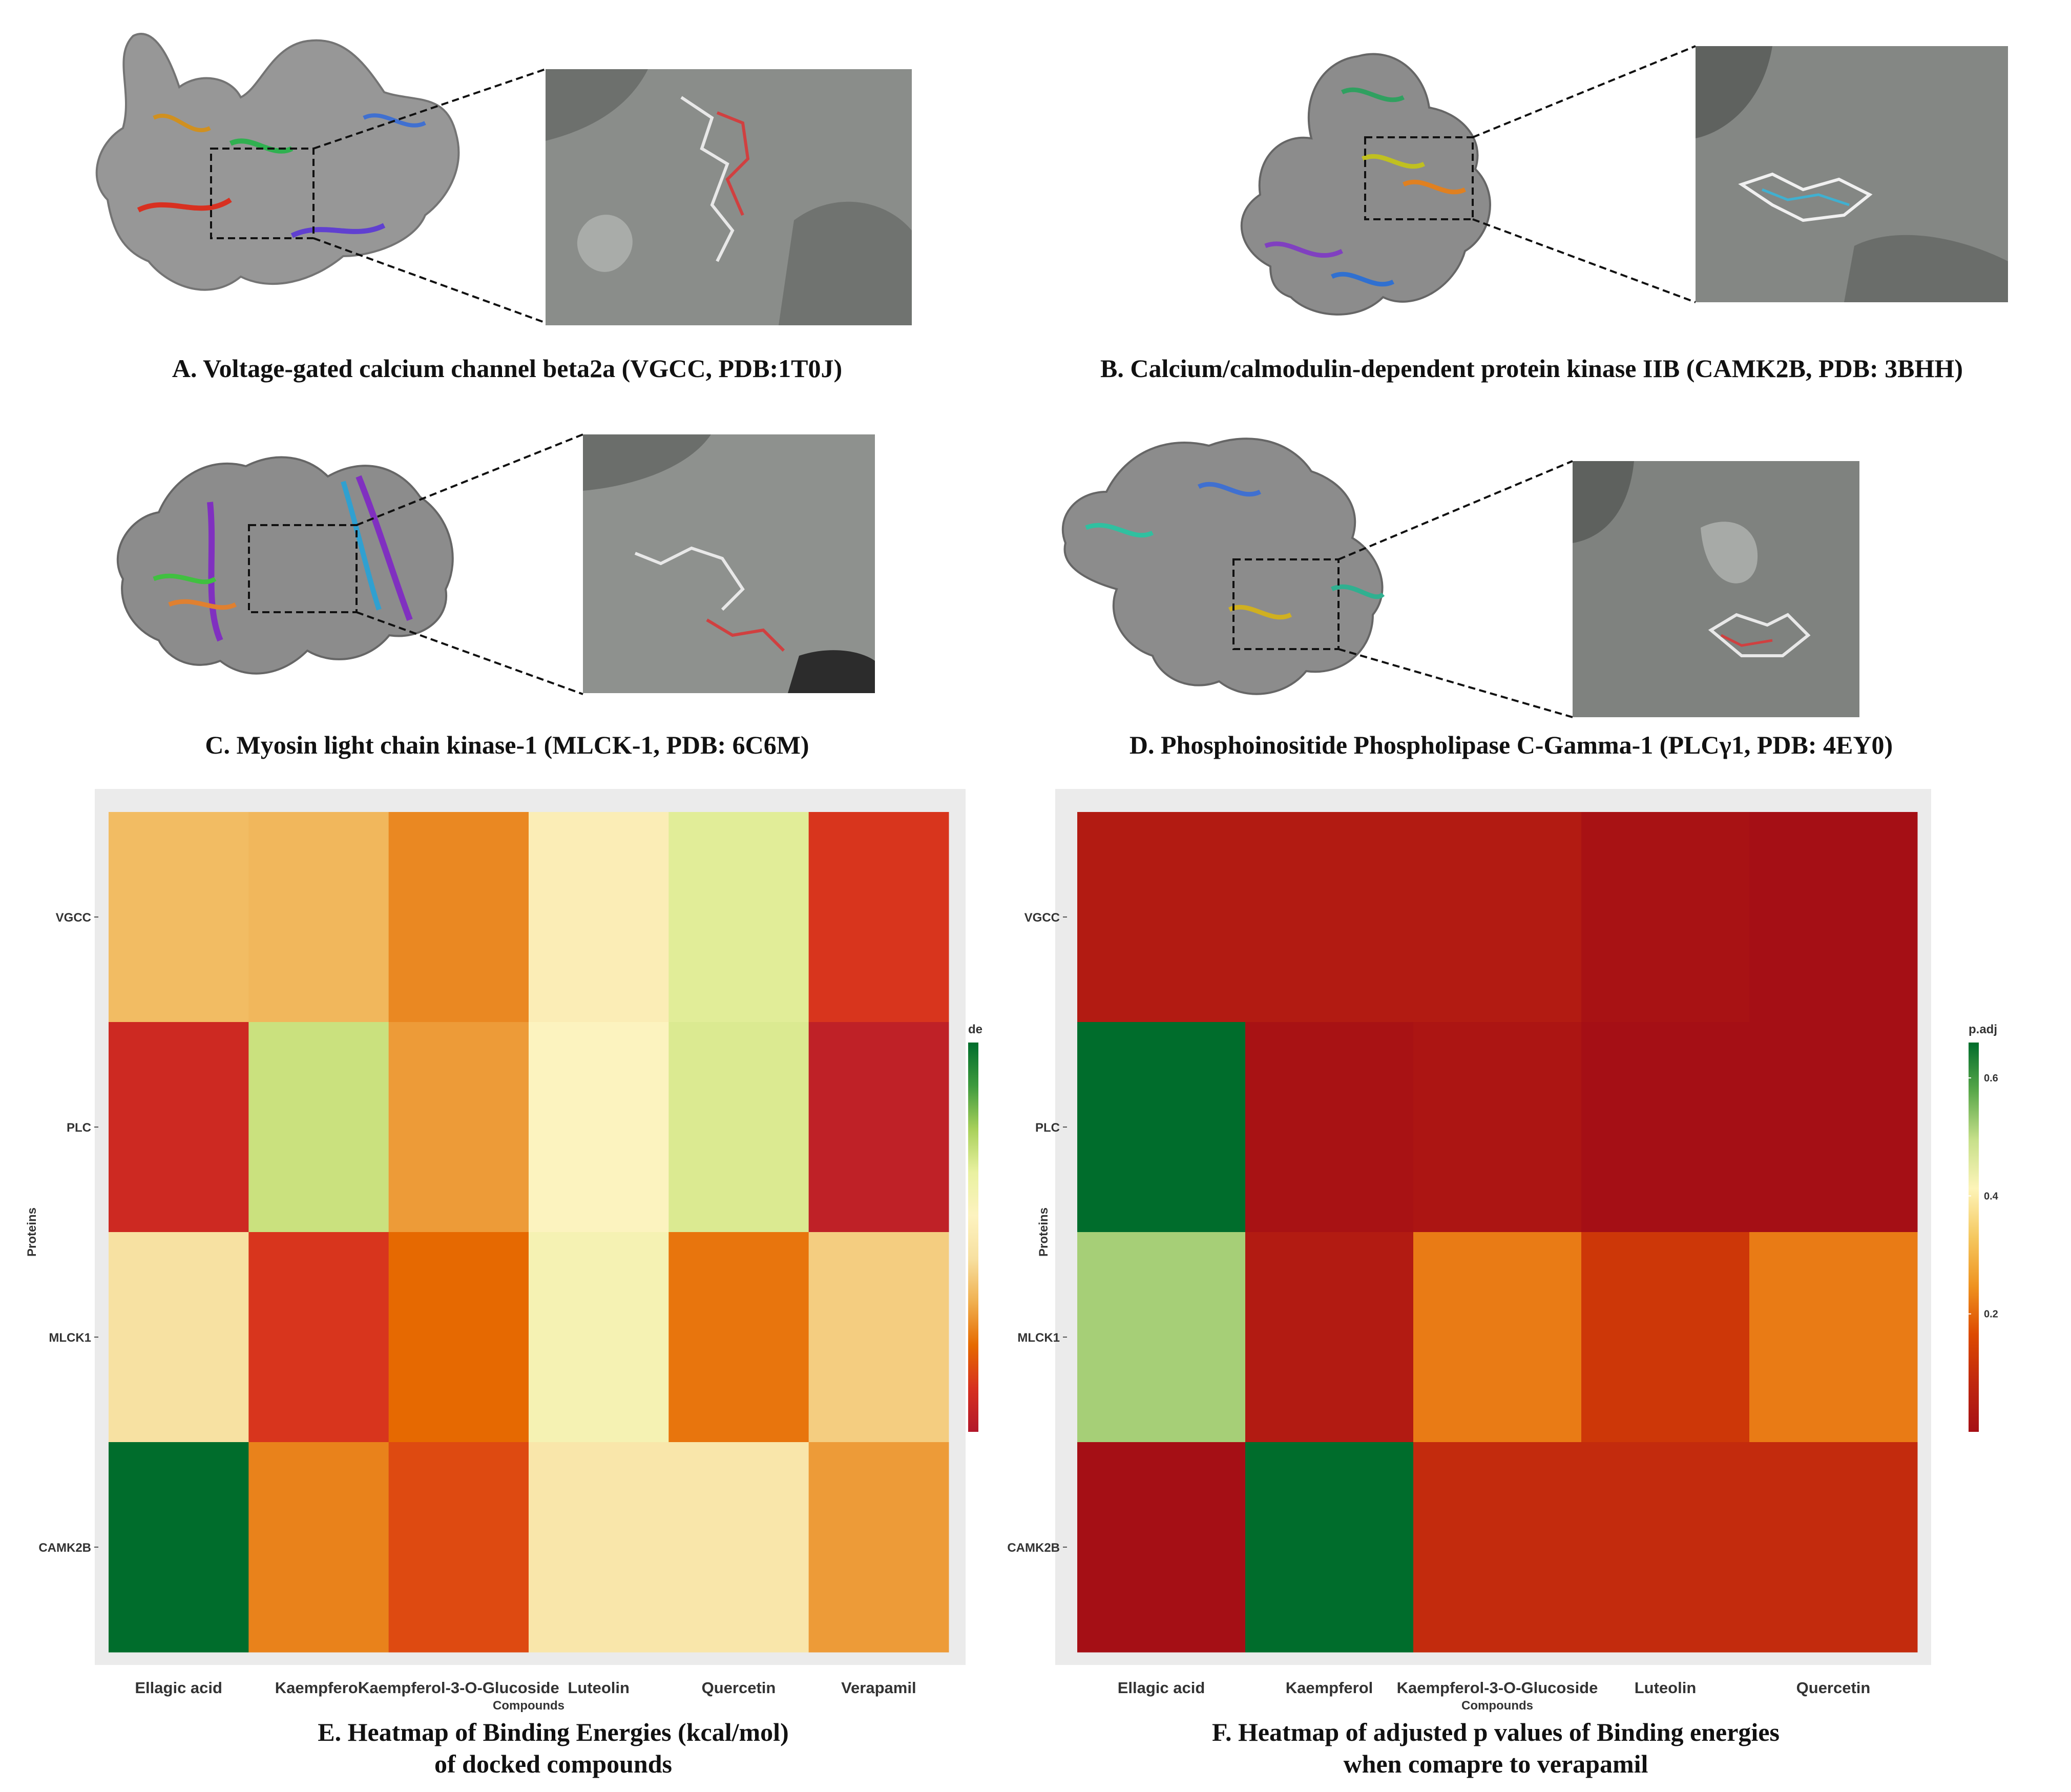  Describe the element at coordinates (878, 1548) in the screenshot. I see `heatmap-cell-camk2b-verapamil` at that location.